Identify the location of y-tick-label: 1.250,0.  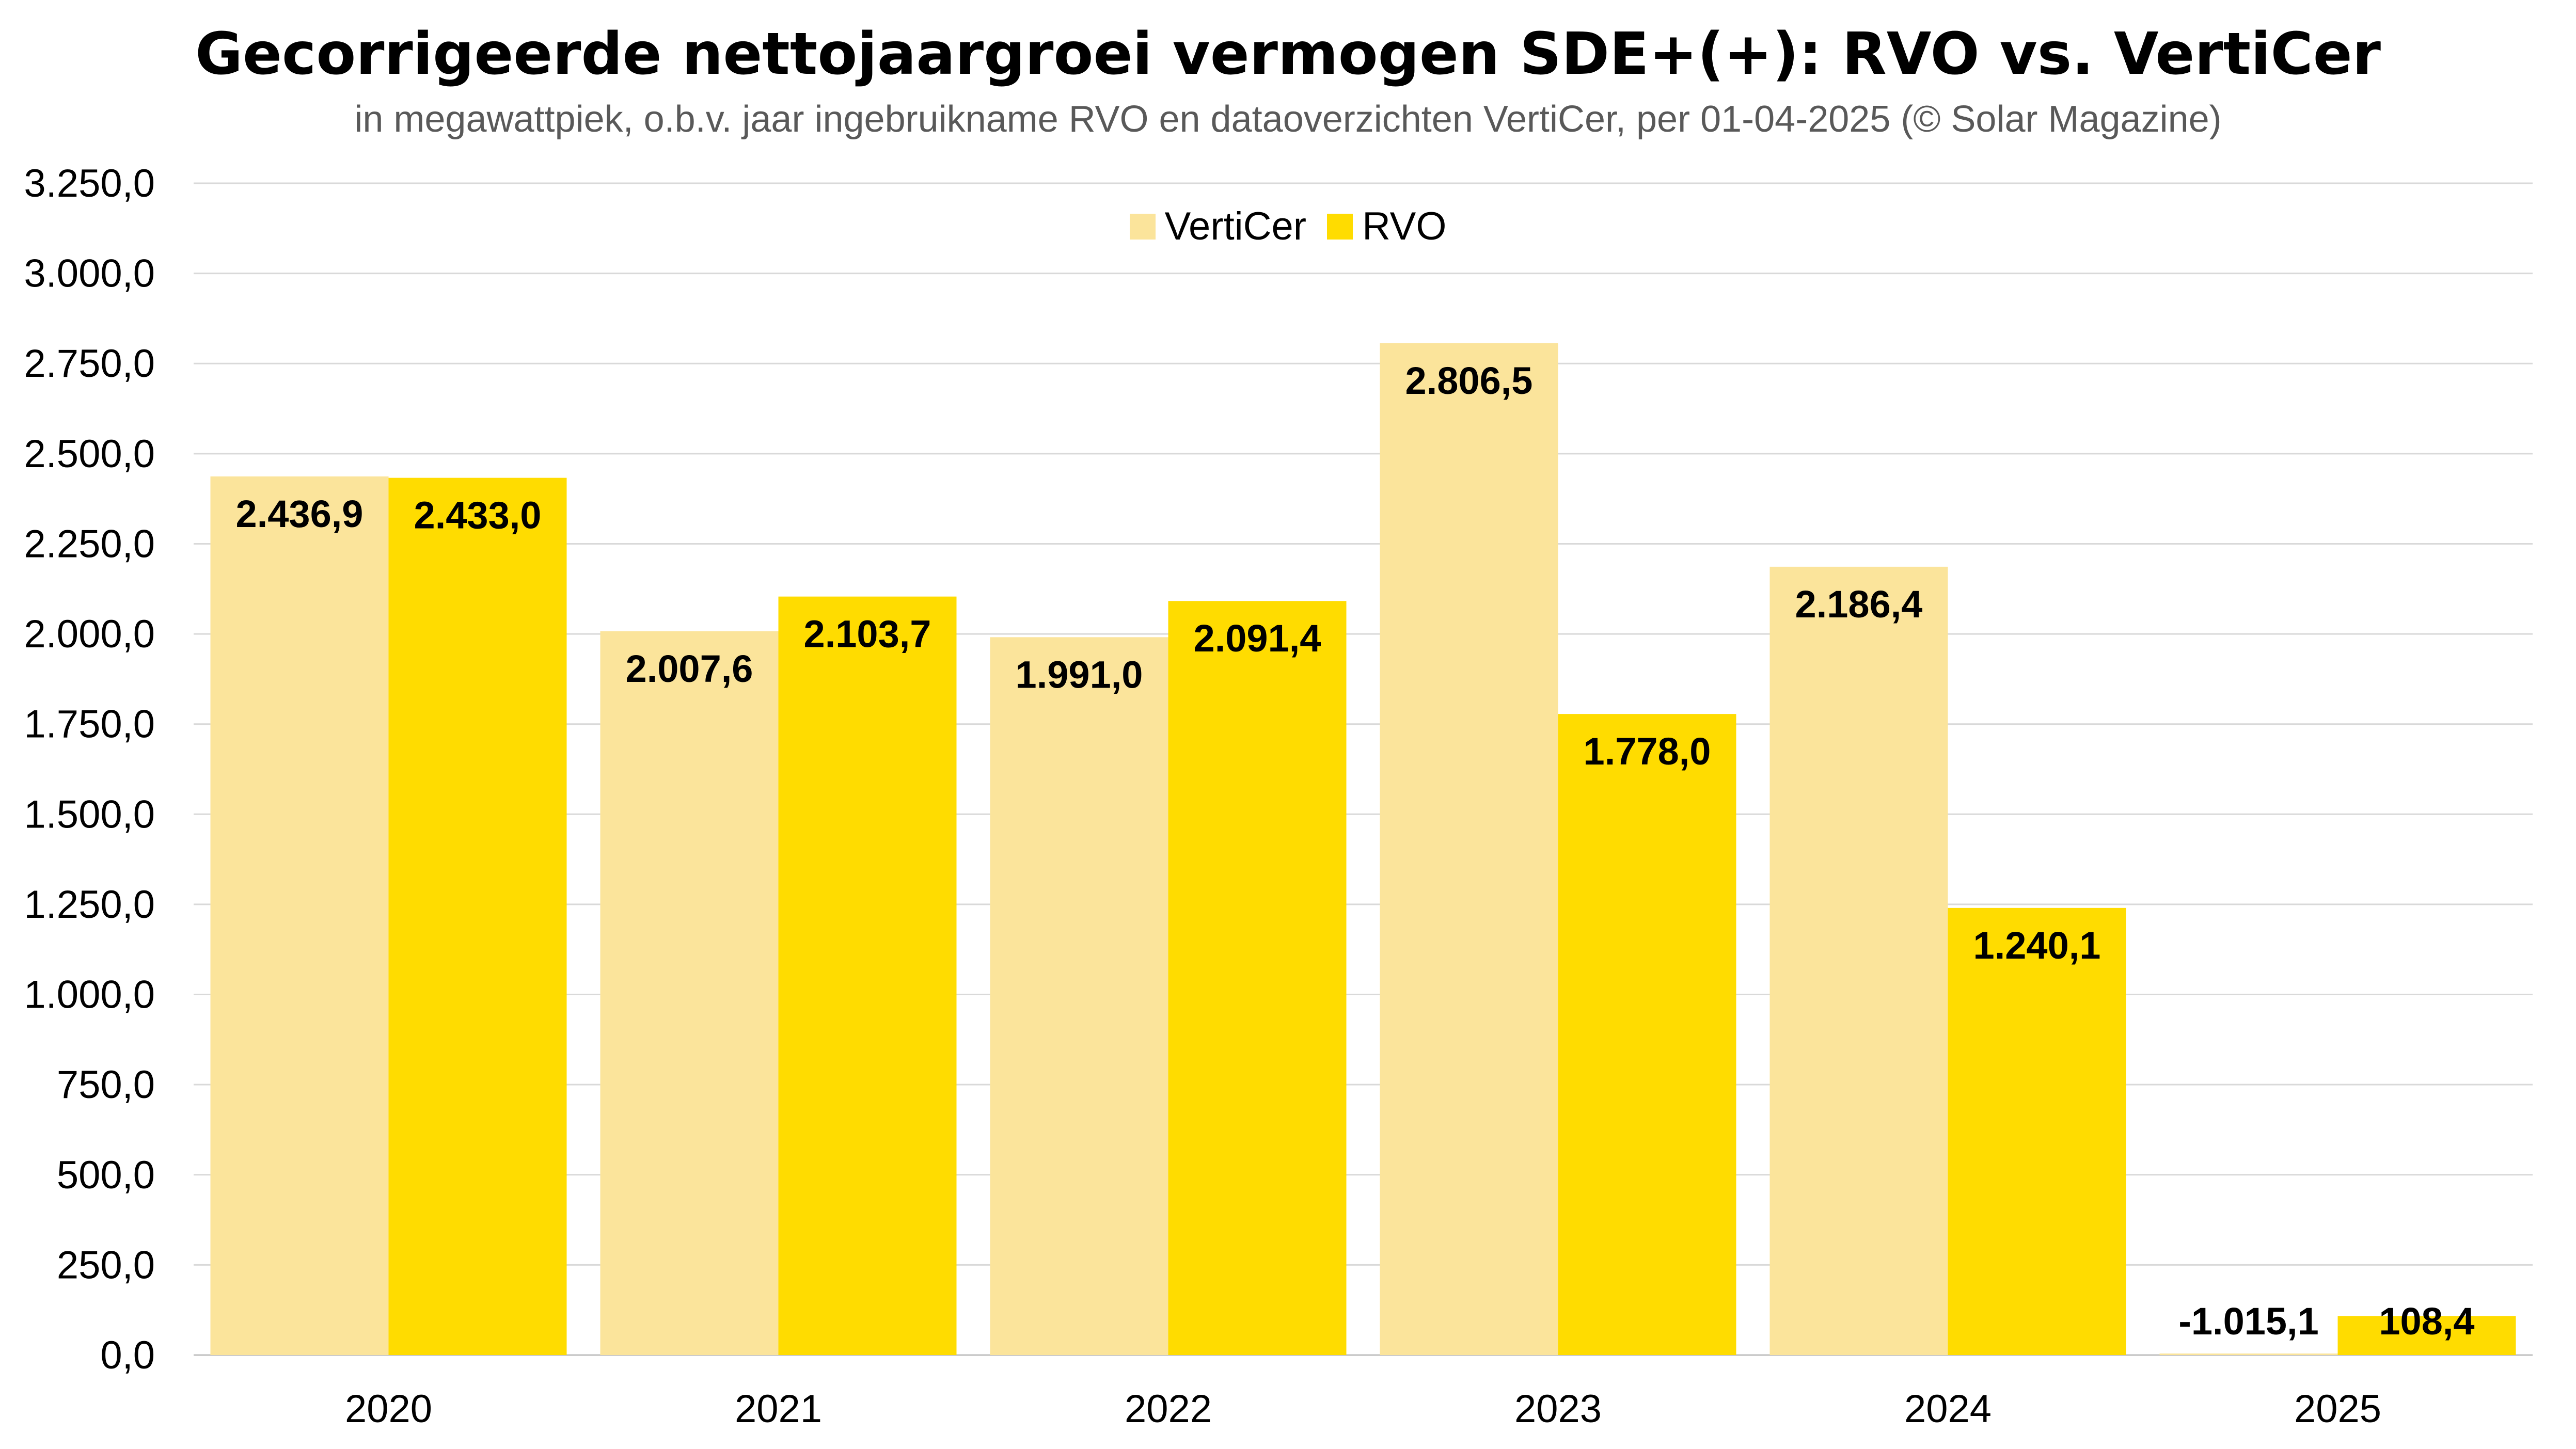
(89, 905).